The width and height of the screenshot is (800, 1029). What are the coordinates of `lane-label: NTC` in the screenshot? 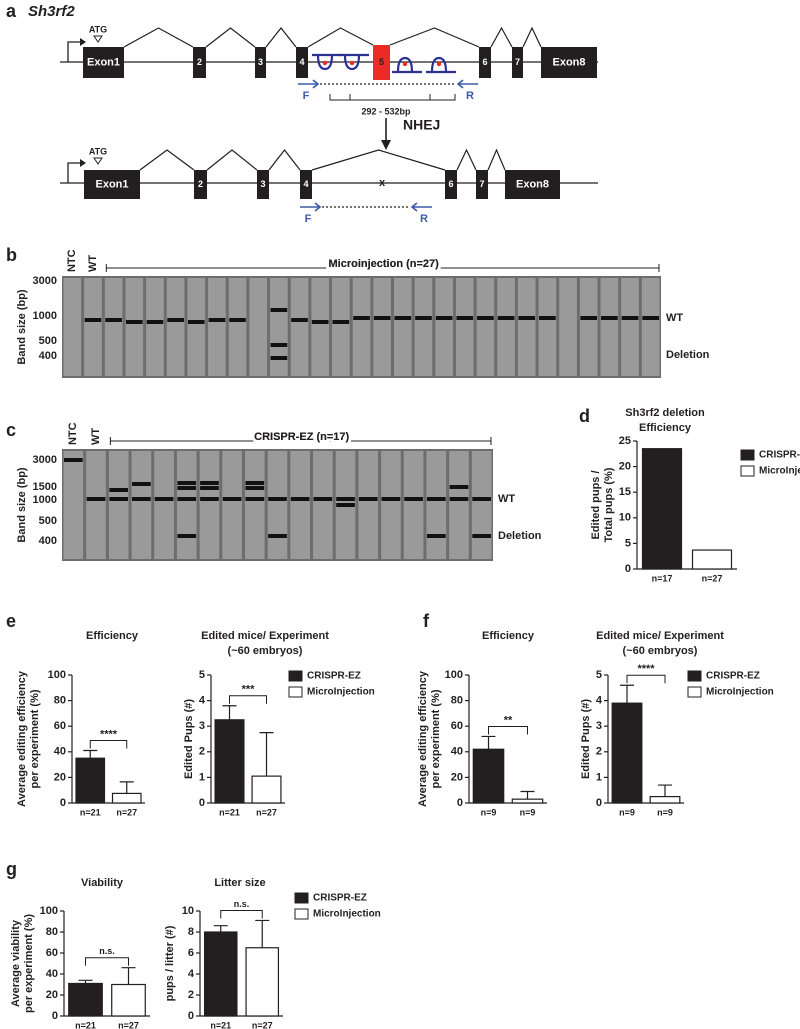 It's located at (72, 260).